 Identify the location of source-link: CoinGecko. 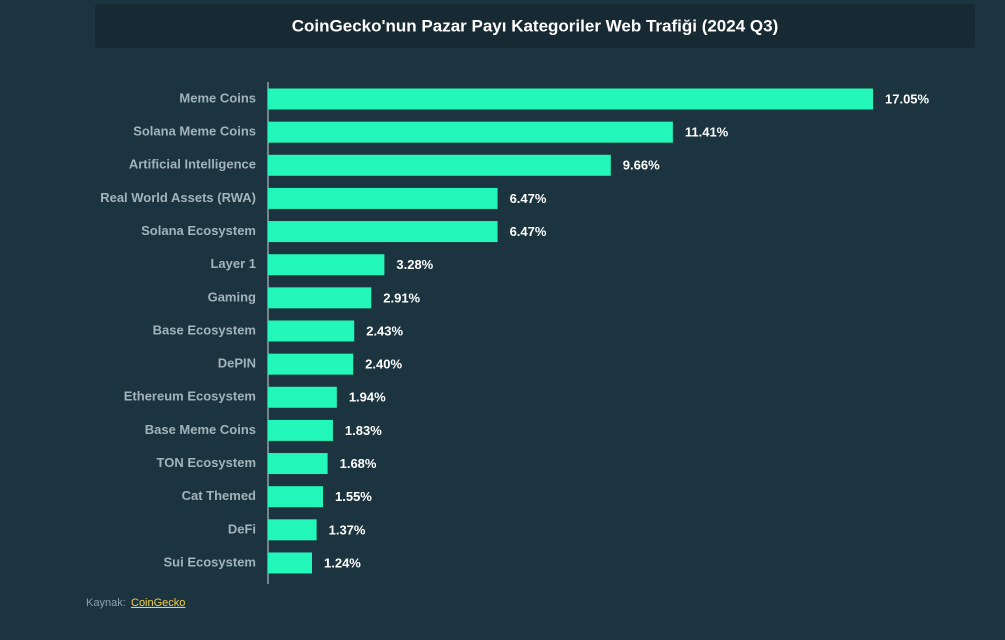
(158, 603).